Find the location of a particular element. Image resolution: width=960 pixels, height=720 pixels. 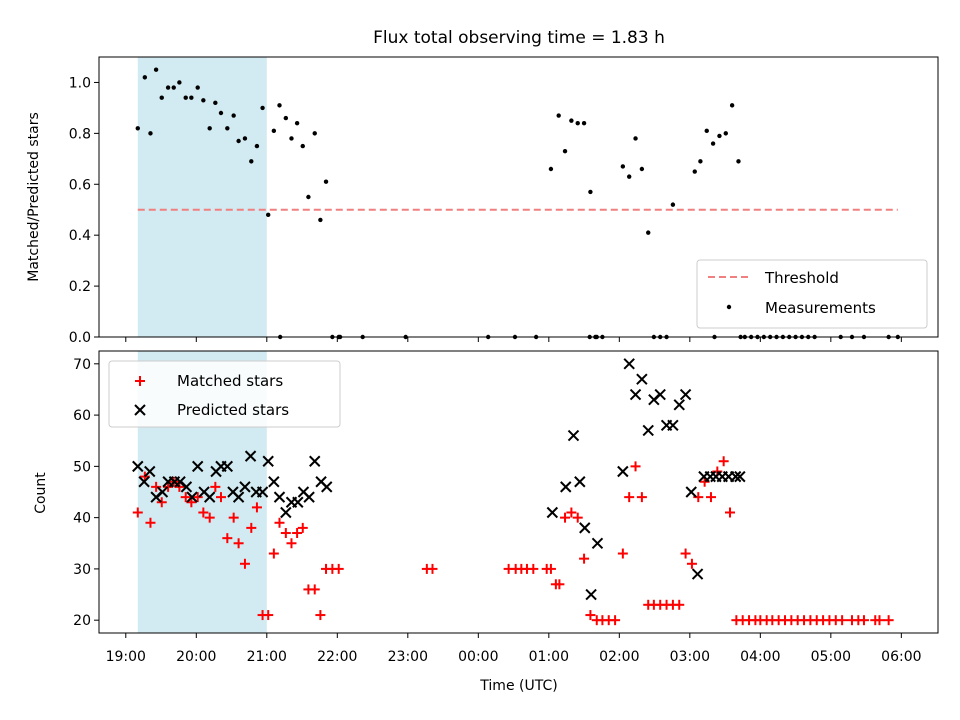

legend-matched-swatch is located at coordinates (140, 381).